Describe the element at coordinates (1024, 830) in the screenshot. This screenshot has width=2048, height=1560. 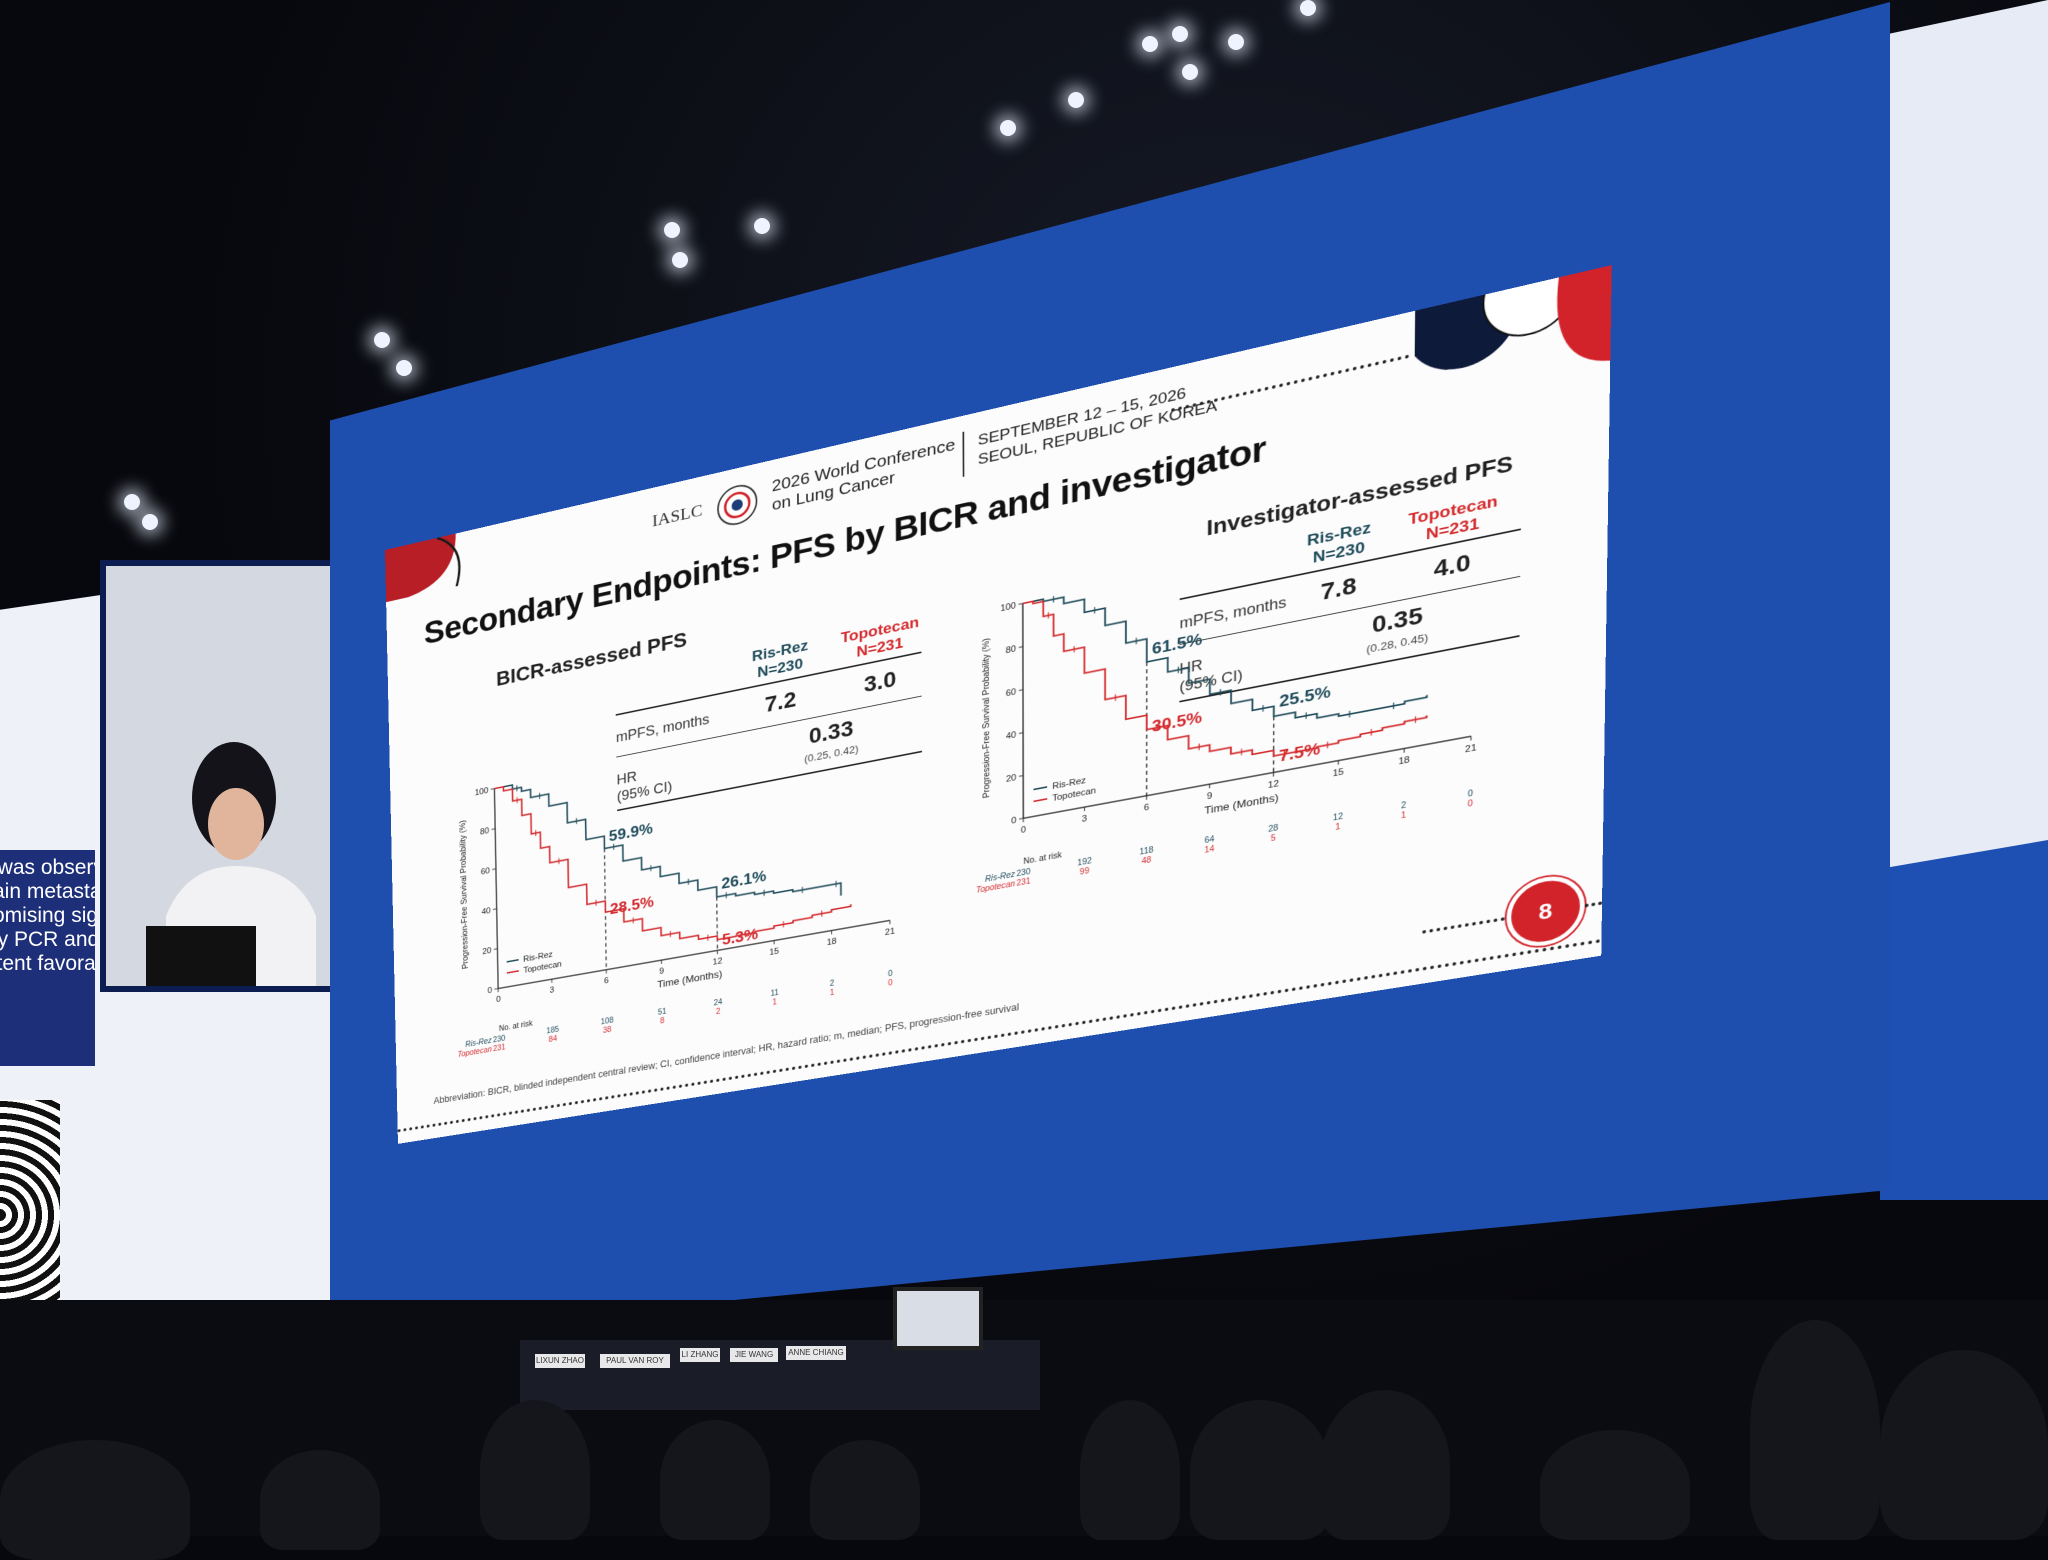
I see `x-tick-label: 0` at that location.